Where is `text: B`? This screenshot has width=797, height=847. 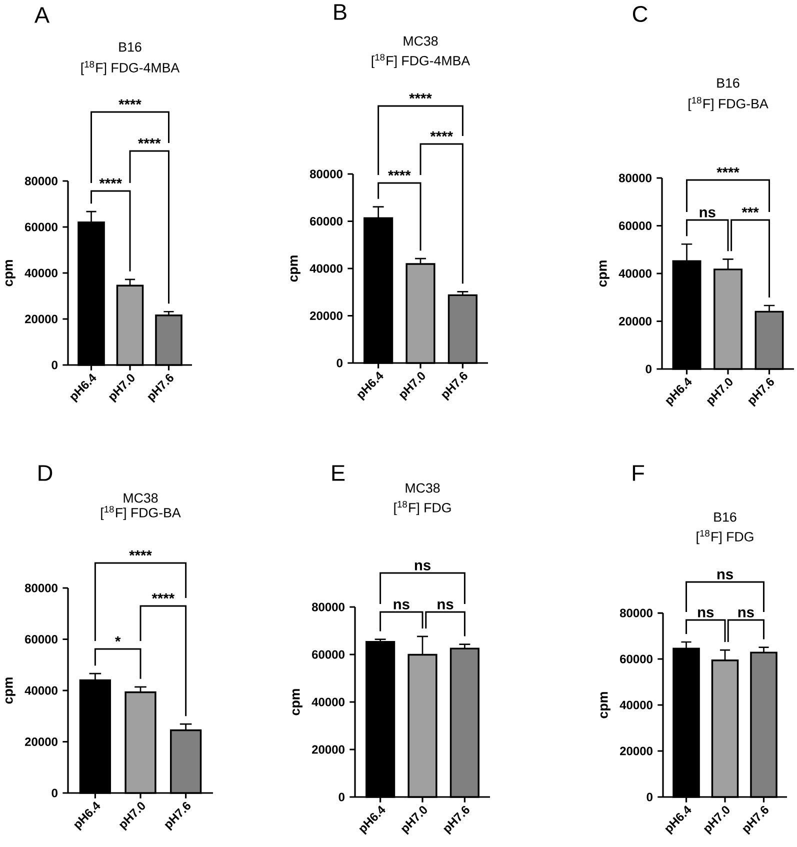
text: B is located at coordinates (340, 12).